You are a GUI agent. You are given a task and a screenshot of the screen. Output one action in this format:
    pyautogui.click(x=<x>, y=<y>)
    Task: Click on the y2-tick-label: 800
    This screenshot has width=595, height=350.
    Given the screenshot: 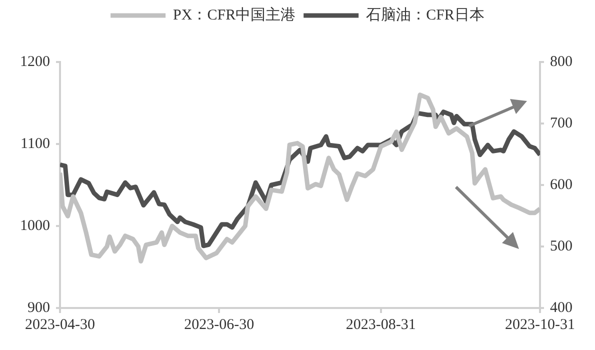 What is the action you would take?
    pyautogui.click(x=561, y=62)
    